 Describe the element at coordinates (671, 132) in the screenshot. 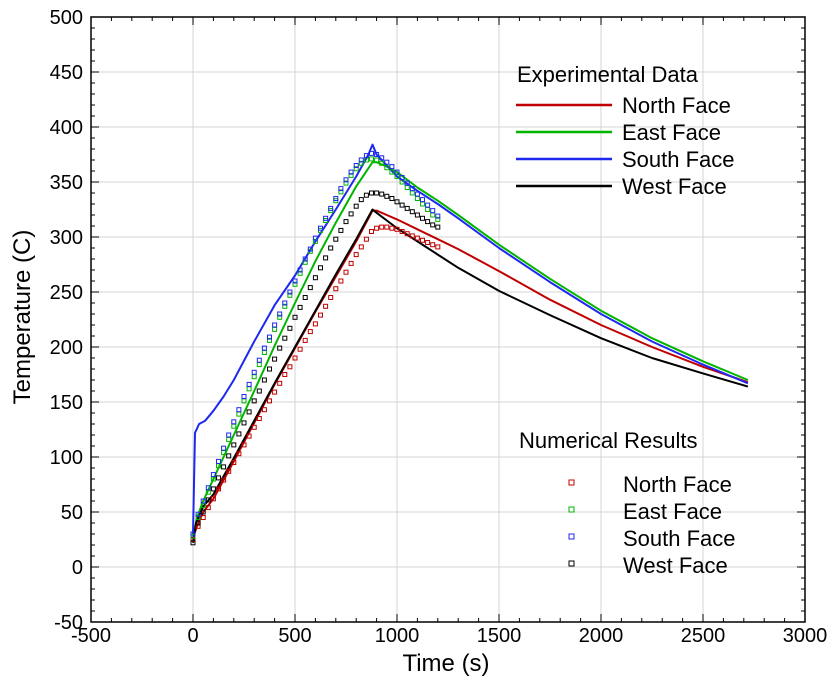

I see `legend-experimental-label-east-face: East Face` at that location.